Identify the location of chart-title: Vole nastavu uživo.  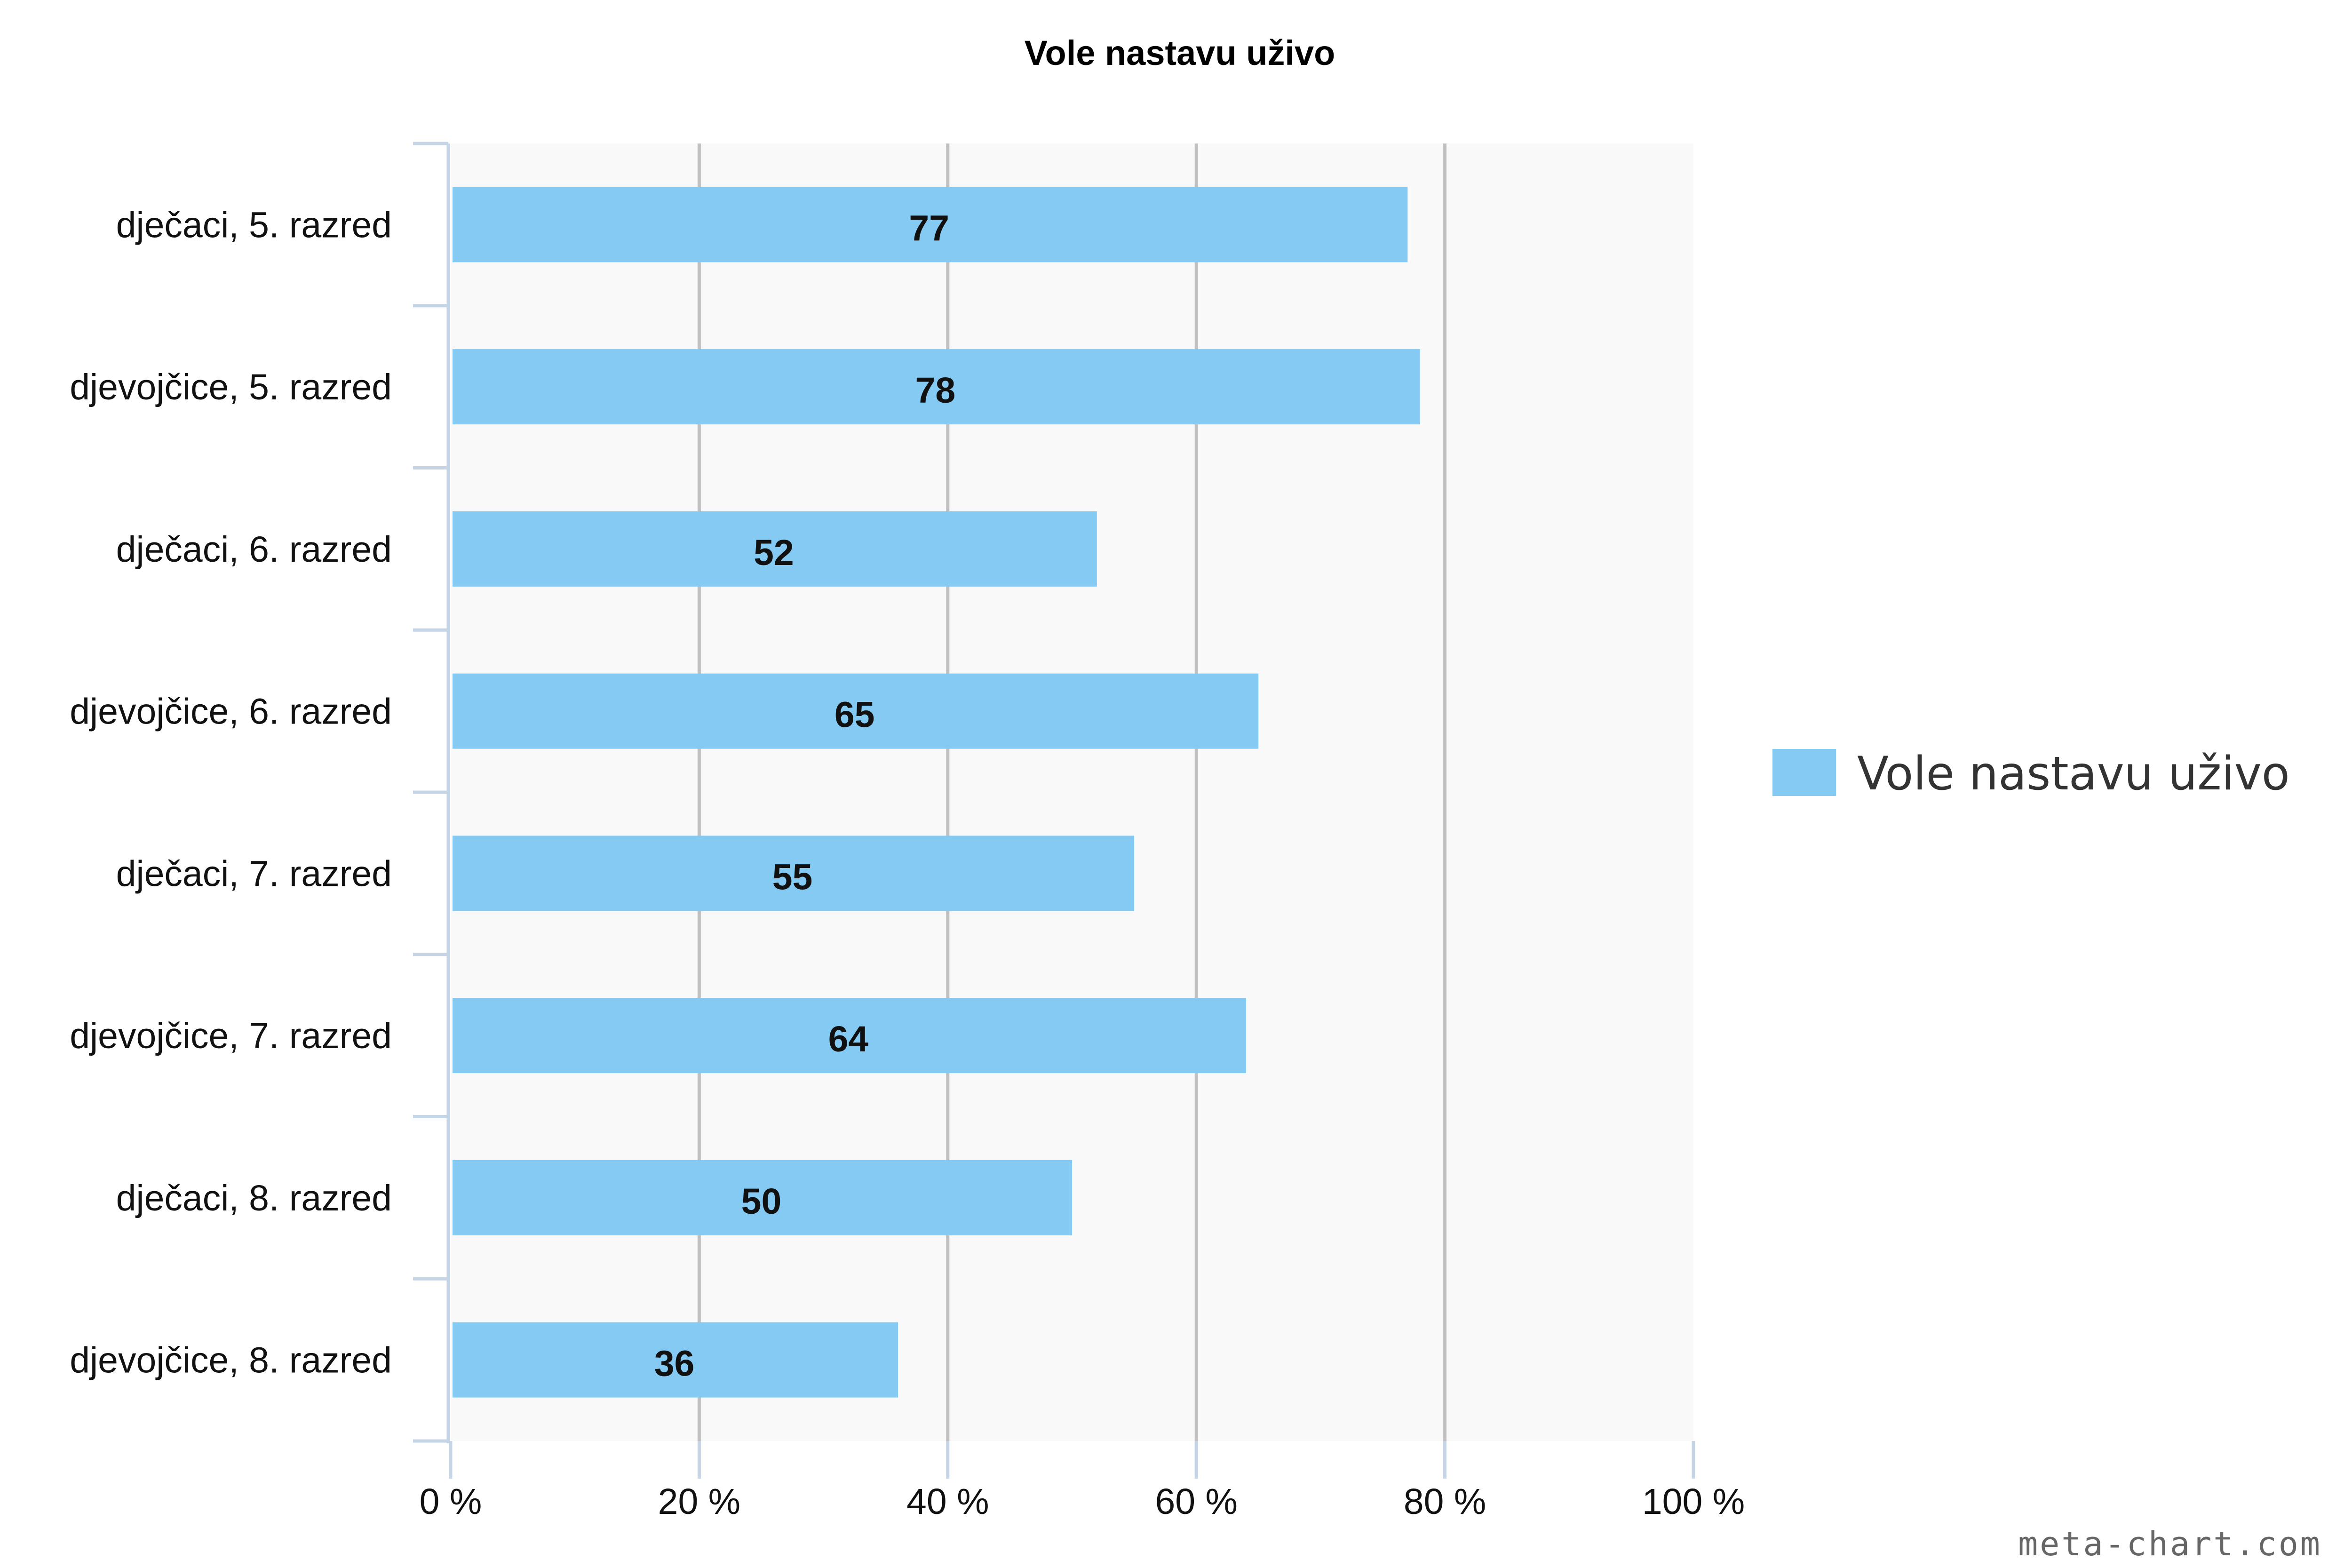
(1180, 52).